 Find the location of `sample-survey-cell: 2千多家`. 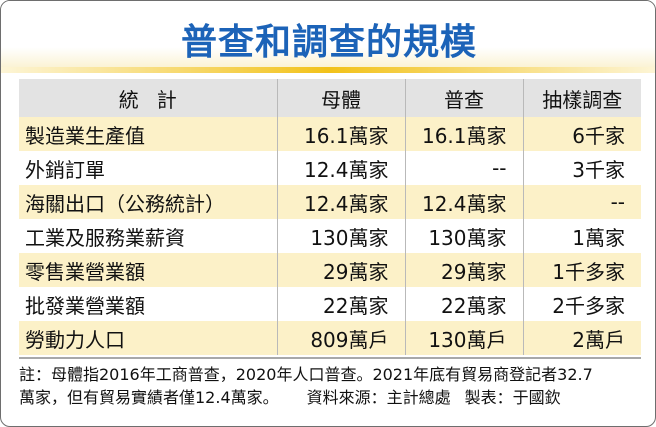

sample-survey-cell: 2千多家 is located at coordinates (582, 304).